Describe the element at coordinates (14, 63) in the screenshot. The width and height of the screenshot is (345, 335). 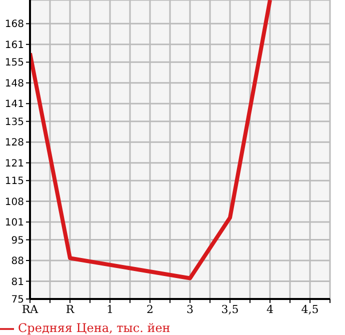
I see `y-tick-label: 155` at that location.